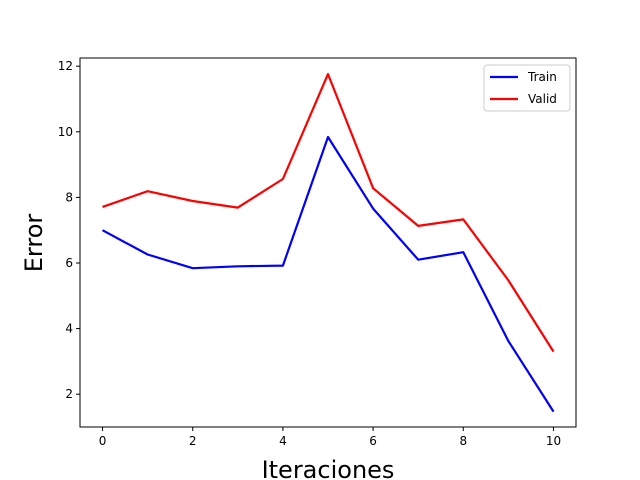  What do you see at coordinates (69, 394) in the screenshot?
I see `y-tick-label: 2` at bounding box center [69, 394].